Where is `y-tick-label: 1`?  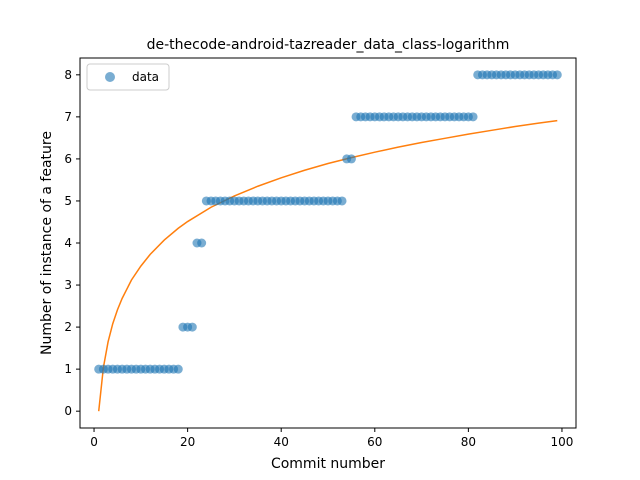
y-tick-label: 1 is located at coordinates (68, 369).